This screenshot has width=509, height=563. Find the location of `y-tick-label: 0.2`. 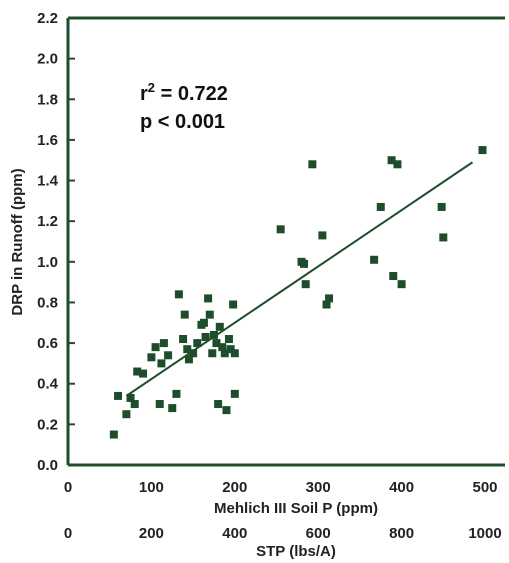

y-tick-label: 0.2 is located at coordinates (47, 424).